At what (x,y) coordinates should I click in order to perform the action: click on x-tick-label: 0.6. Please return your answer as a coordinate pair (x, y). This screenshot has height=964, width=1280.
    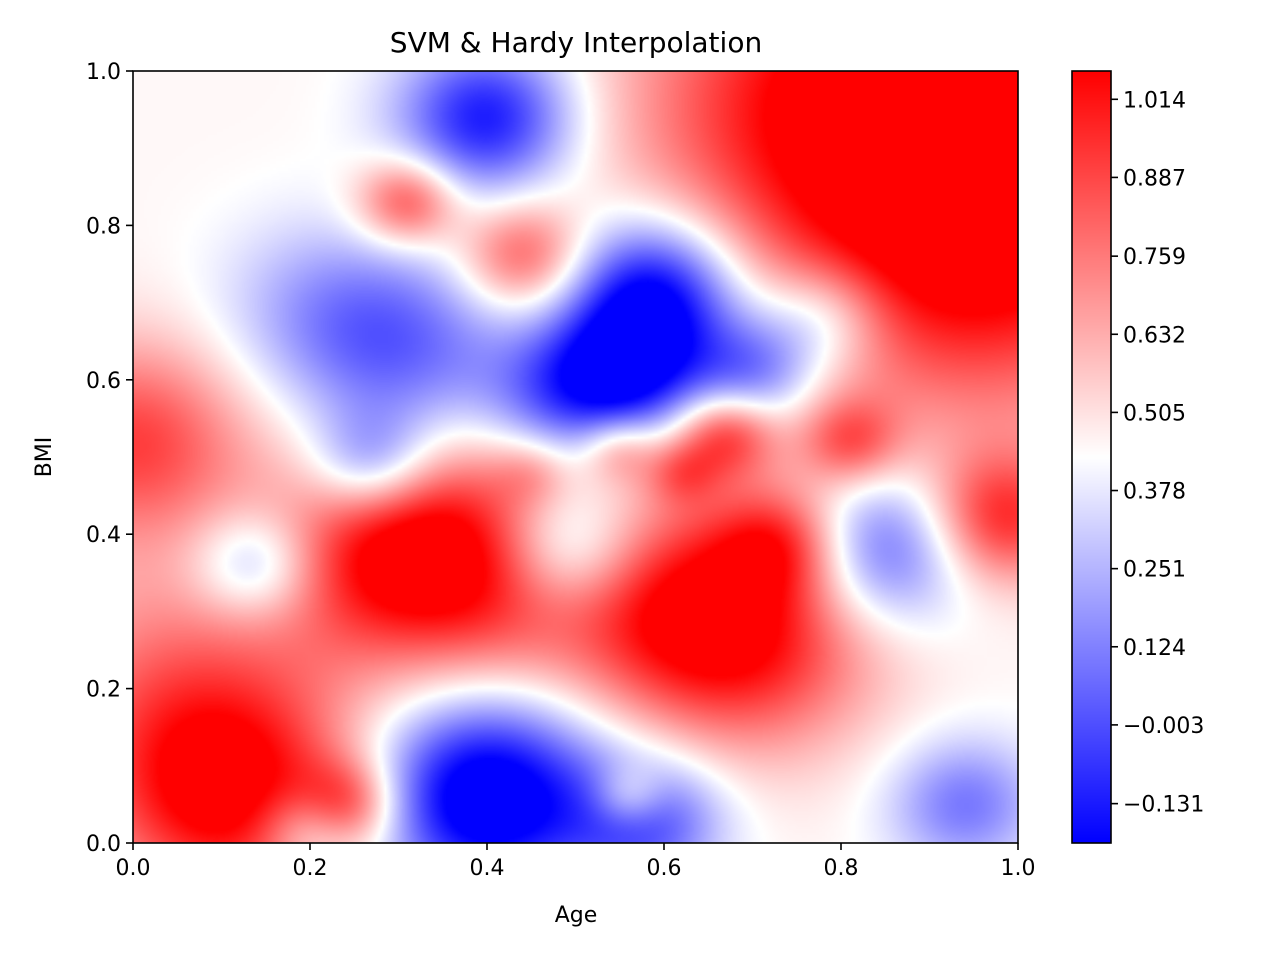
    Looking at the image, I should click on (664, 868).